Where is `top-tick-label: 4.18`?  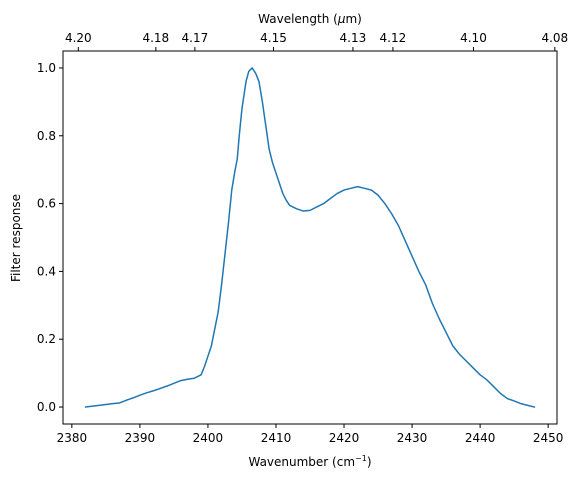
top-tick-label: 4.18 is located at coordinates (155, 38).